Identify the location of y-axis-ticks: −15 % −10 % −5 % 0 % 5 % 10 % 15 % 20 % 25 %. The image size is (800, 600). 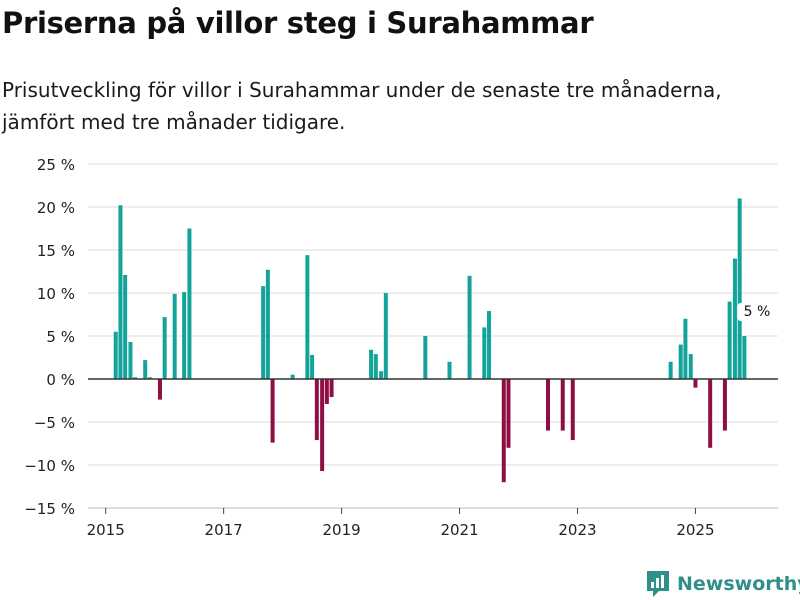
(49, 337).